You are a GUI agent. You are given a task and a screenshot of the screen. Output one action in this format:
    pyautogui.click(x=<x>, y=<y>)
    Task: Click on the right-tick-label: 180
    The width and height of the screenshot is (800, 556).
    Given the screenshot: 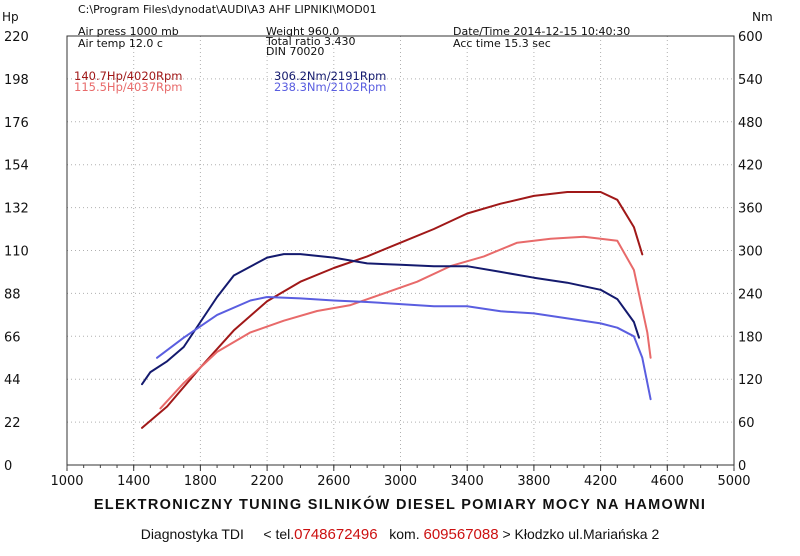 What is the action you would take?
    pyautogui.click(x=750, y=337)
    